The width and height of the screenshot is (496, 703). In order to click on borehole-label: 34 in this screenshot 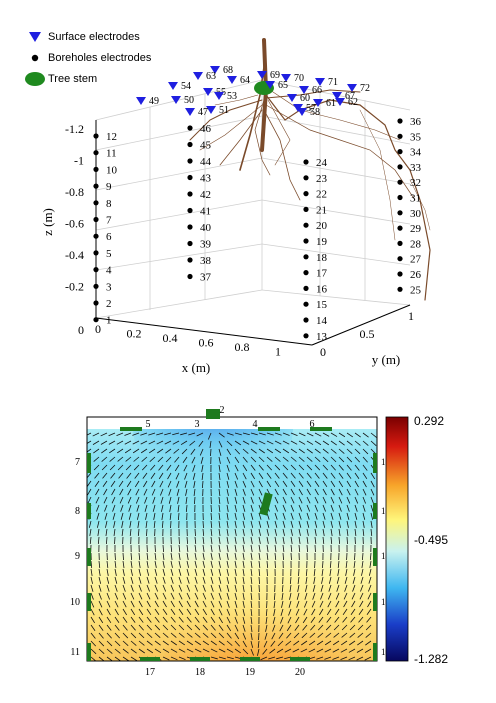, I will do `click(416, 153)`.